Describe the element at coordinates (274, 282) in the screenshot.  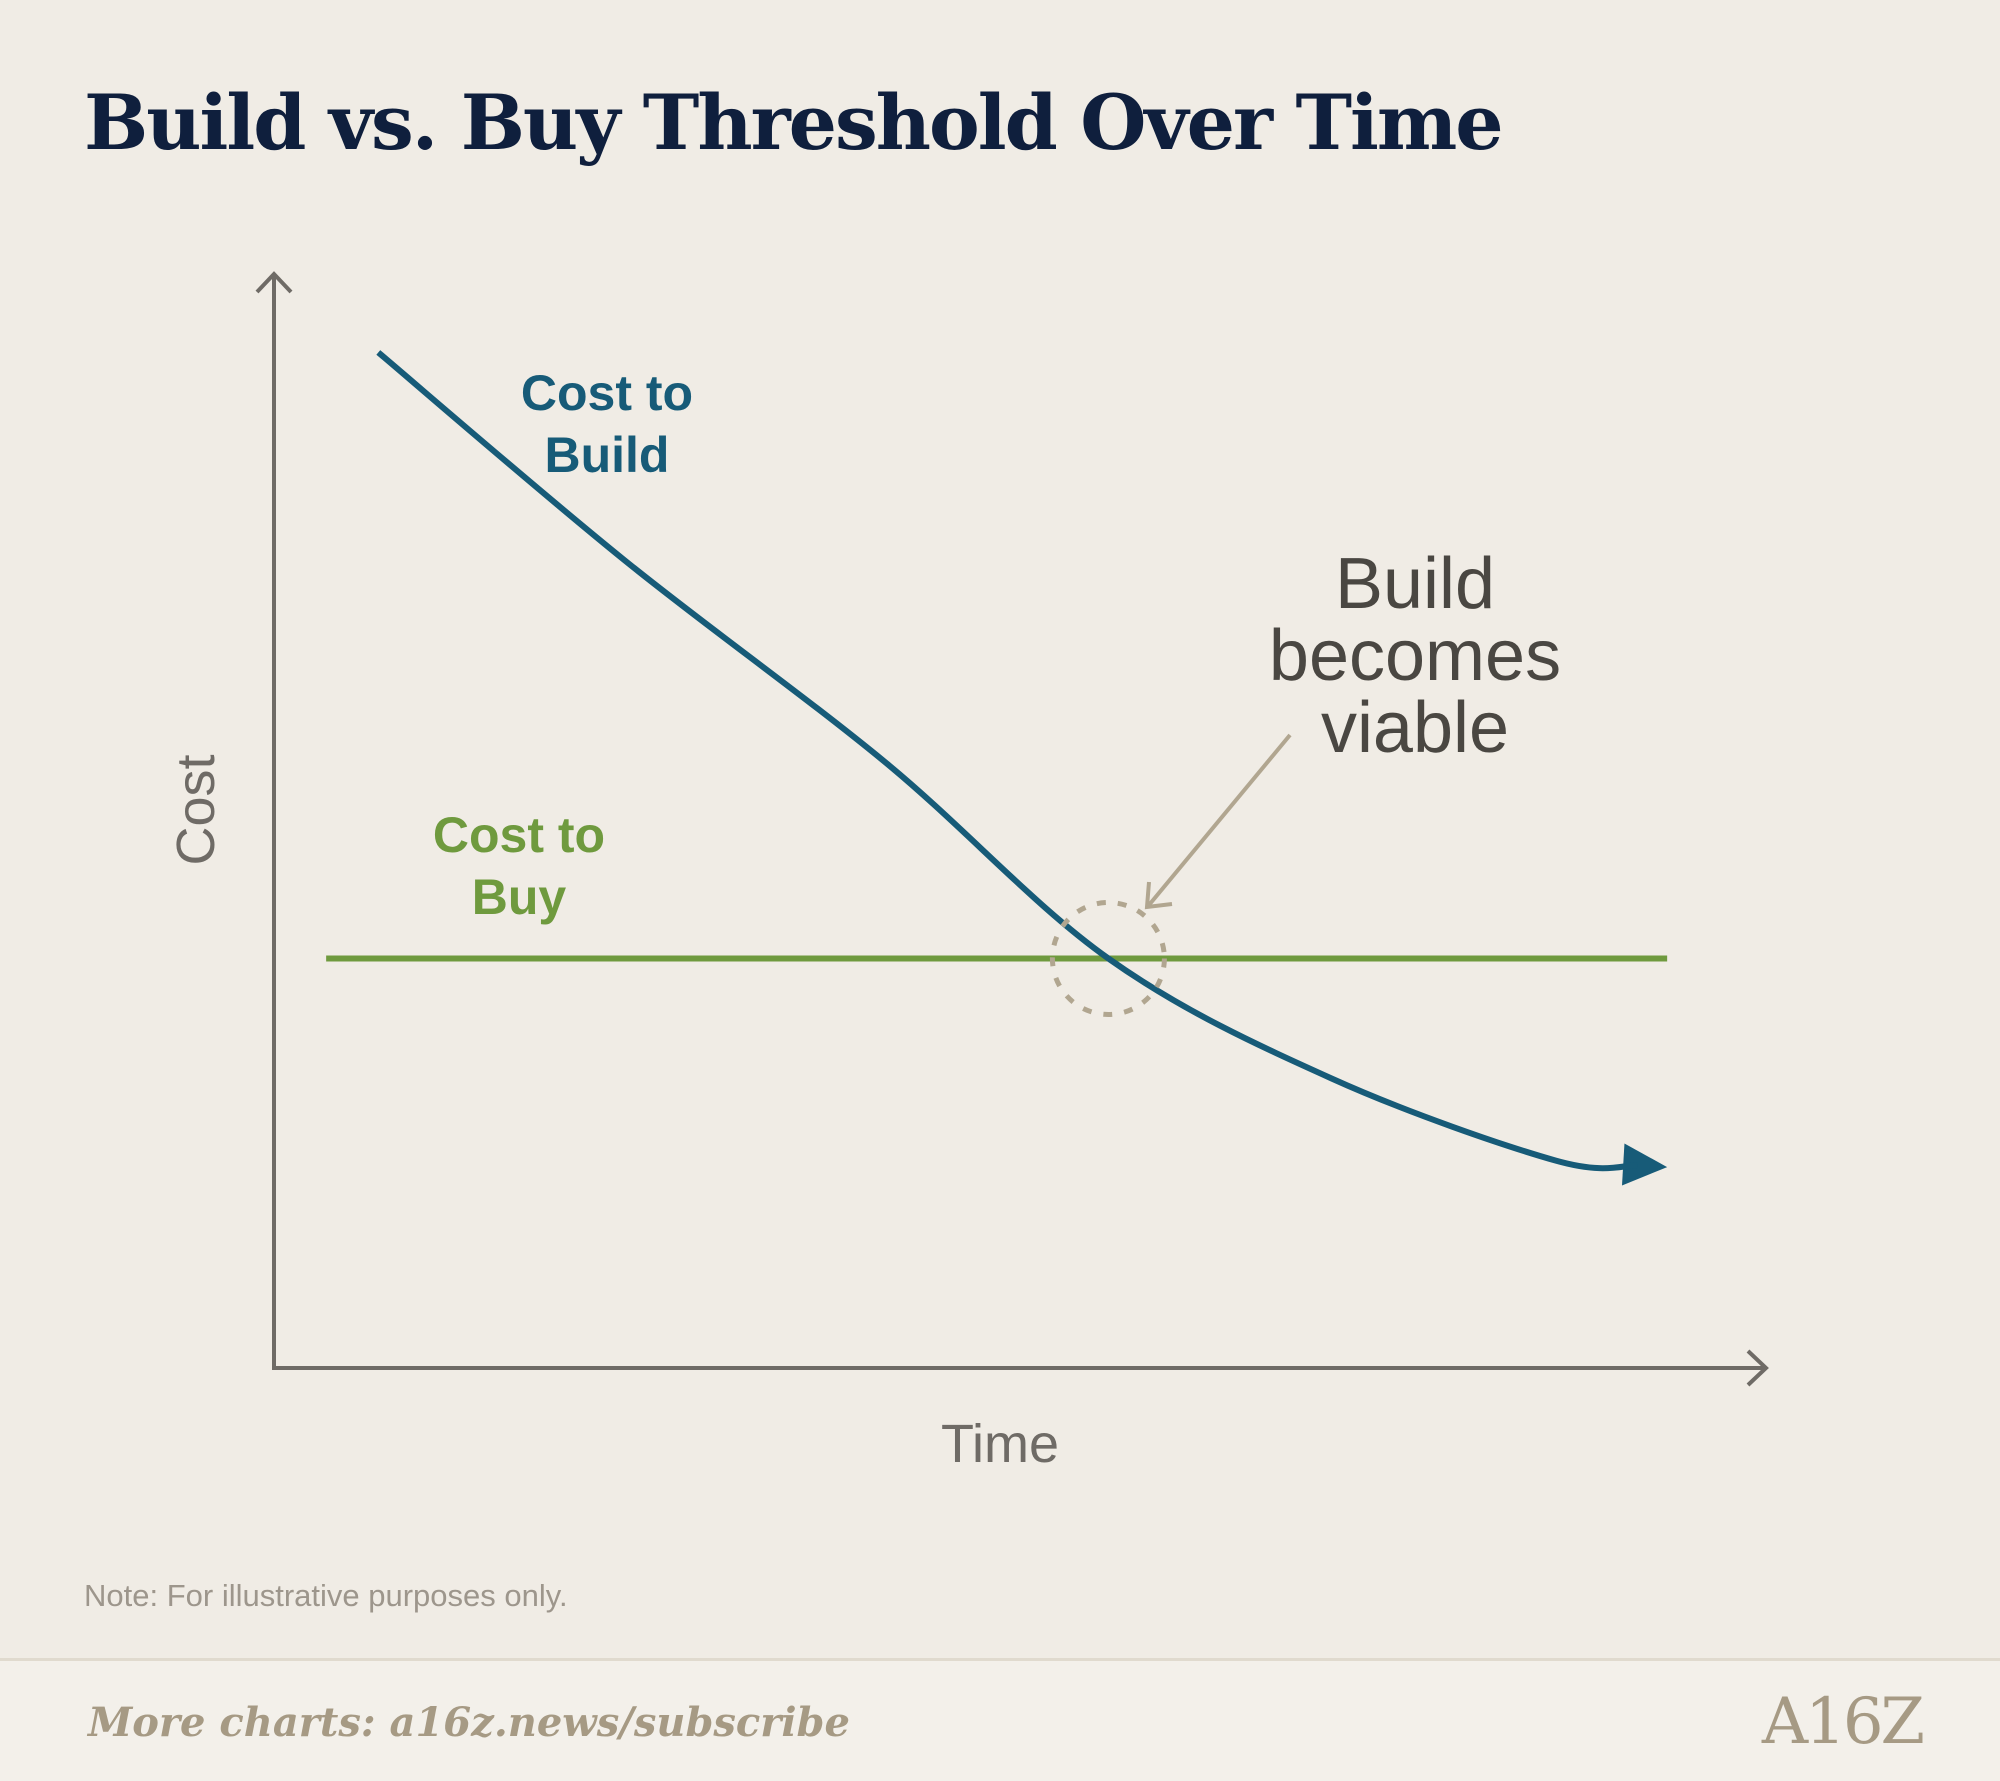
I see `y-axis-arrowhead` at that location.